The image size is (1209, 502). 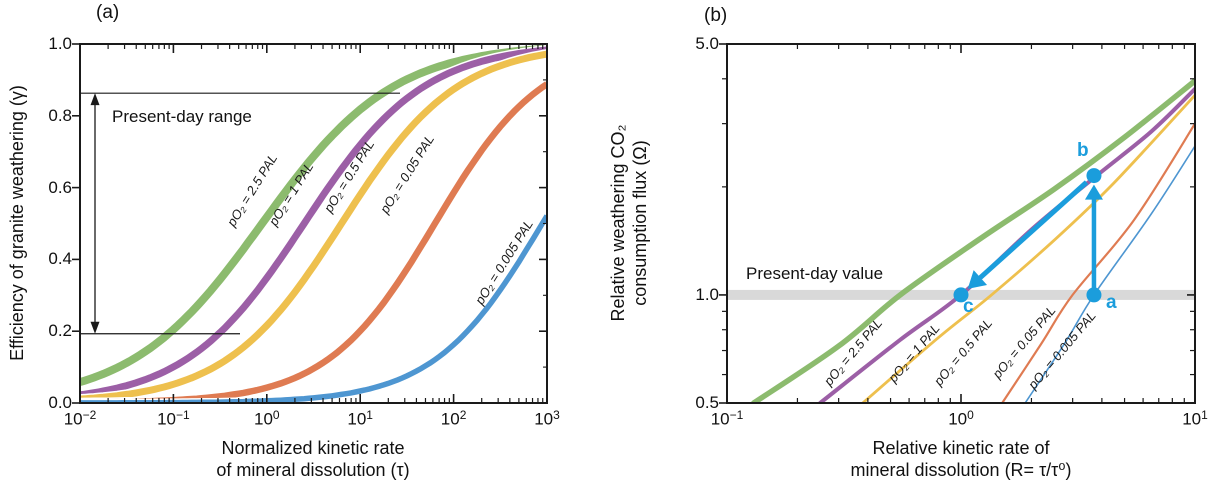 I want to click on arrow-a-to-b-head, so click(x=1093, y=192).